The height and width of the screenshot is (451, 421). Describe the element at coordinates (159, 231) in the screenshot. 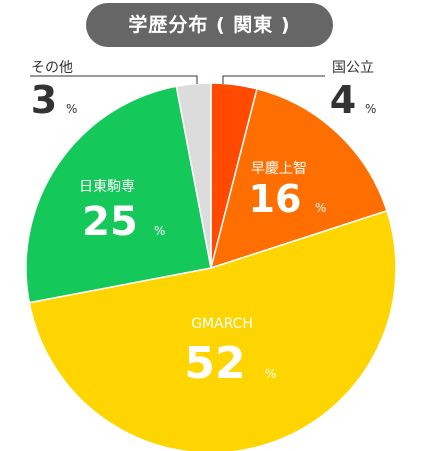

I see `unit-nittoukomasen: %` at that location.